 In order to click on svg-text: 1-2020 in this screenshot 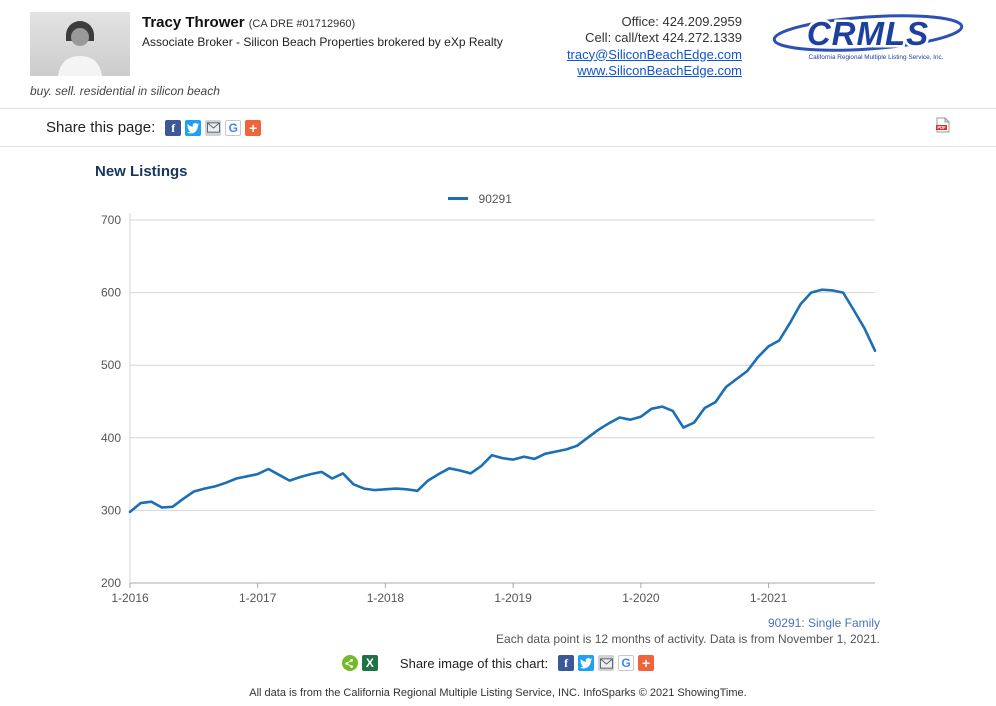, I will do `click(641, 598)`.